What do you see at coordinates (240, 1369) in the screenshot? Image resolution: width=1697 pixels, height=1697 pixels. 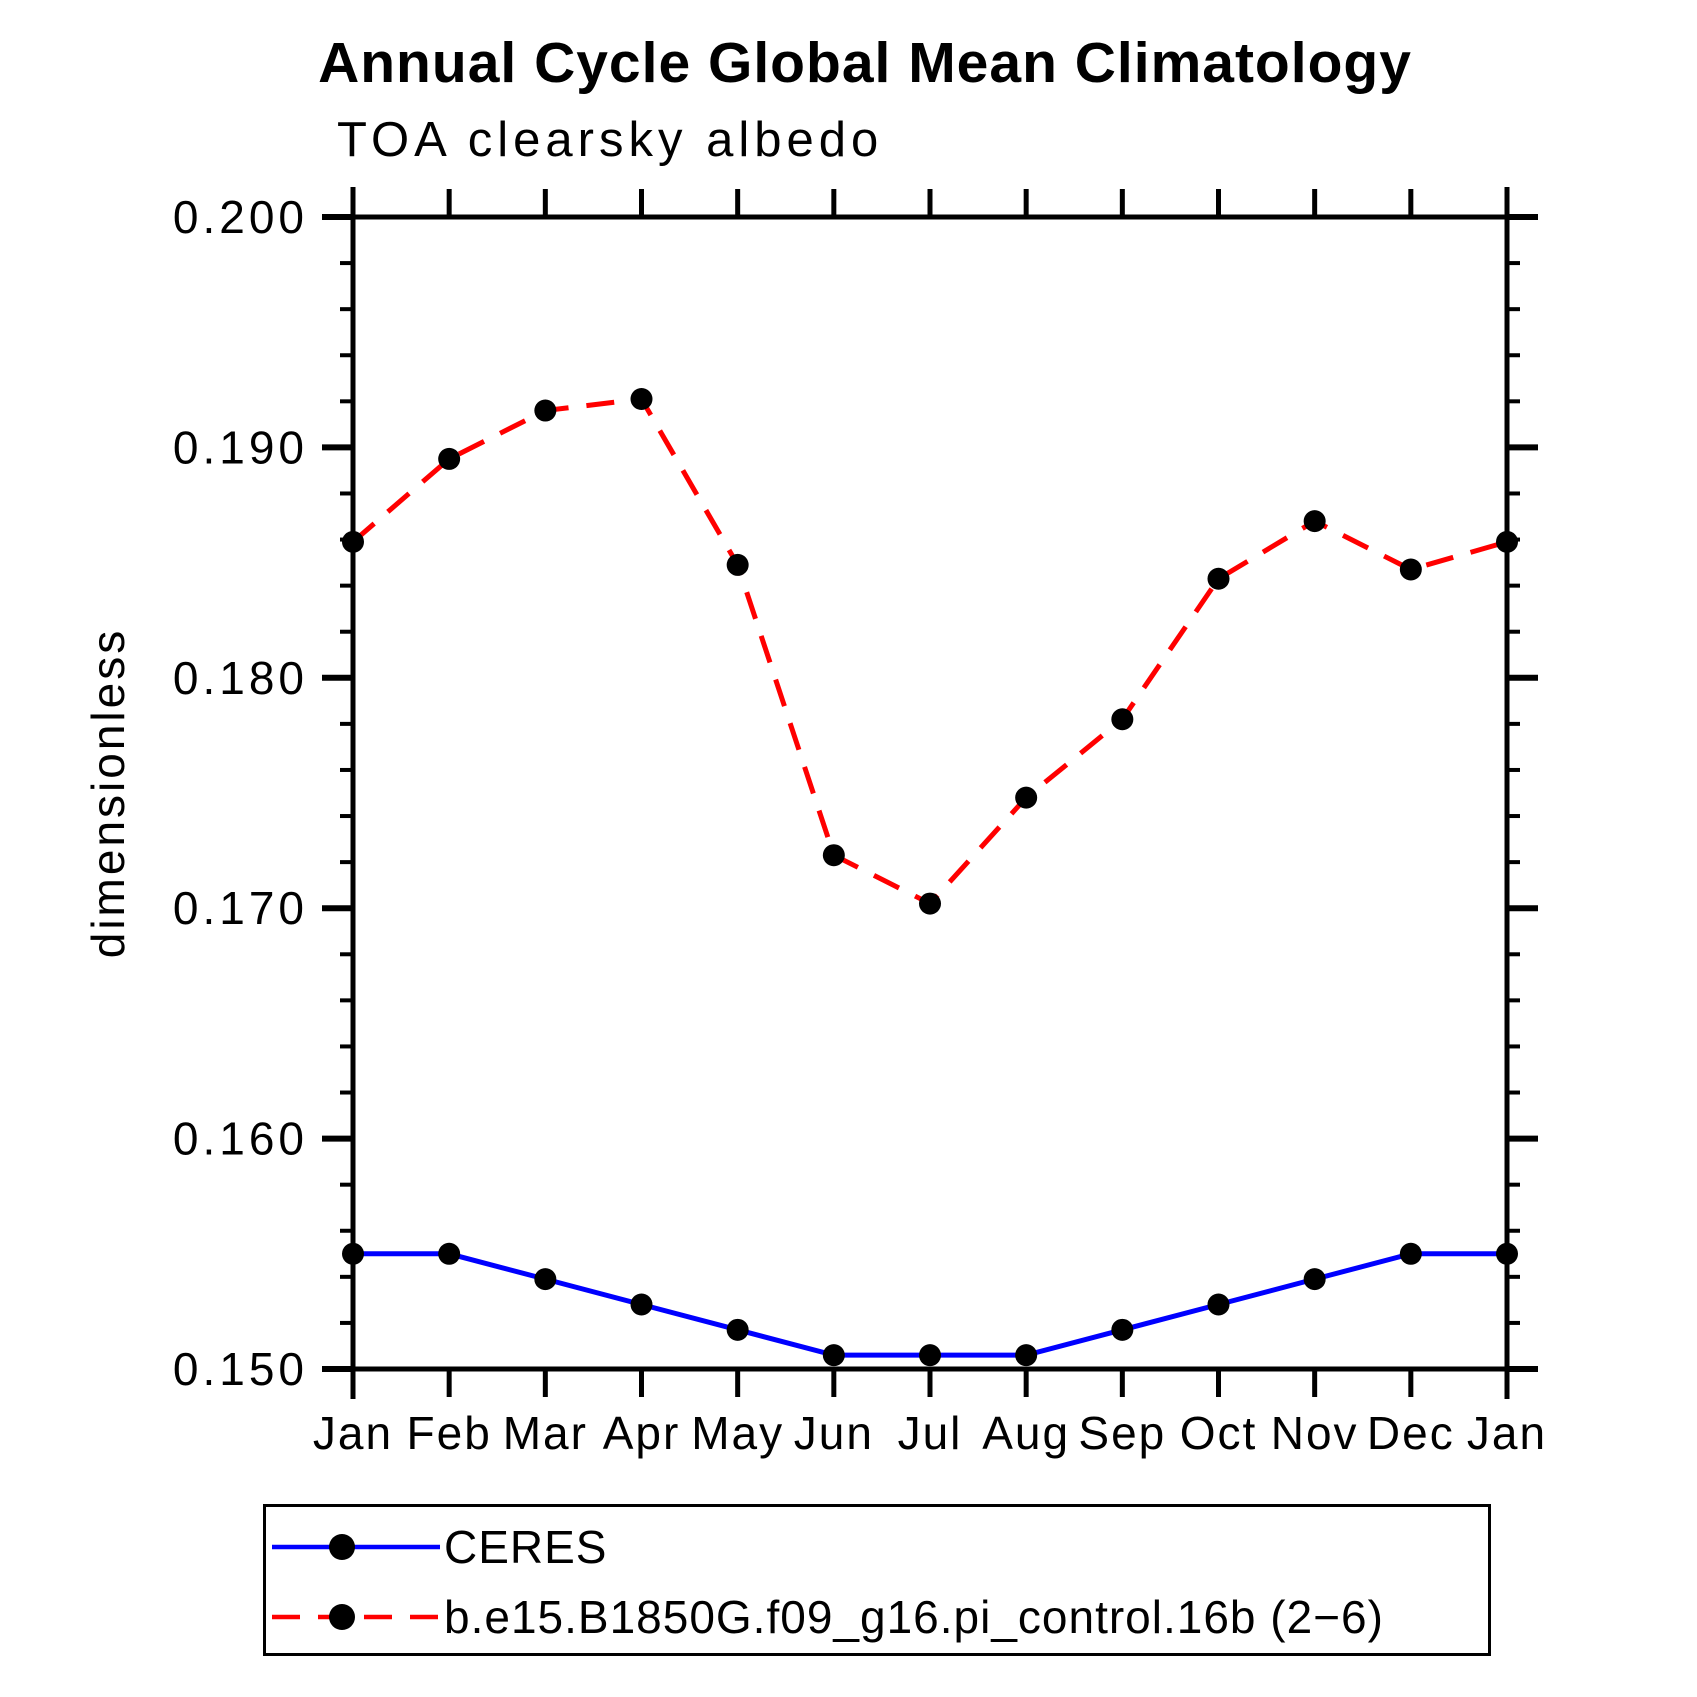 I see `y-tick-label: 0.150` at bounding box center [240, 1369].